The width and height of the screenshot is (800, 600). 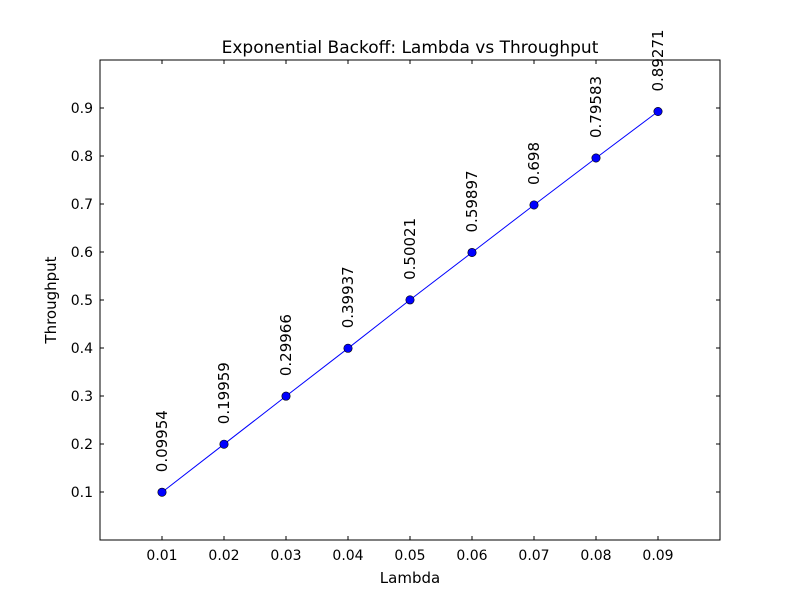 What do you see at coordinates (82, 397) in the screenshot?
I see `y-tick-label: 0.3` at bounding box center [82, 397].